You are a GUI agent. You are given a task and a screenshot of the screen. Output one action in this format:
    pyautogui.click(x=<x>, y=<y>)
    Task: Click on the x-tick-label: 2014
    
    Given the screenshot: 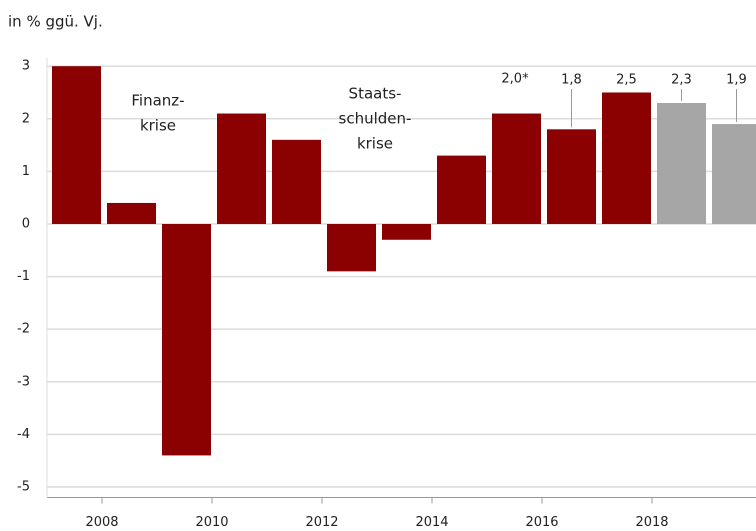 What is the action you would take?
    pyautogui.click(x=431, y=522)
    